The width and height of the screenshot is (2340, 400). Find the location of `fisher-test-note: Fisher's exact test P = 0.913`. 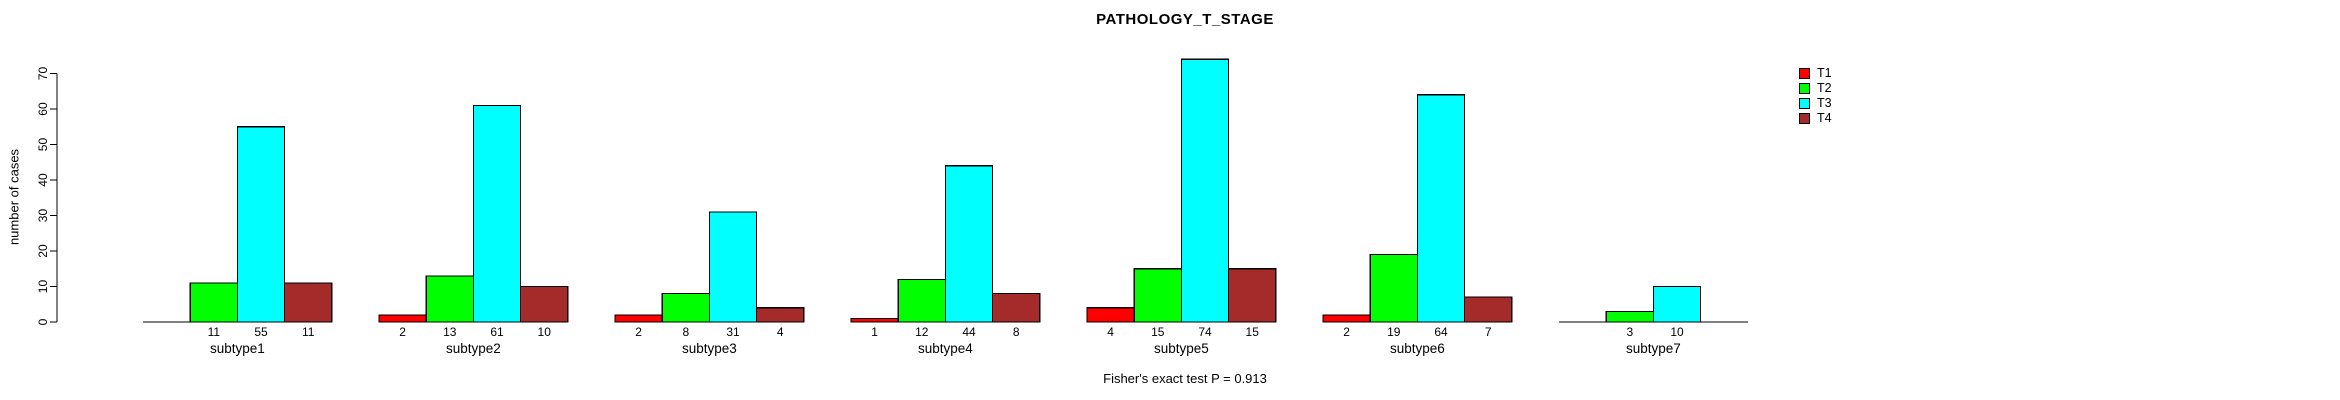

fisher-test-note: Fisher's exact test P = 0.913 is located at coordinates (1185, 378).